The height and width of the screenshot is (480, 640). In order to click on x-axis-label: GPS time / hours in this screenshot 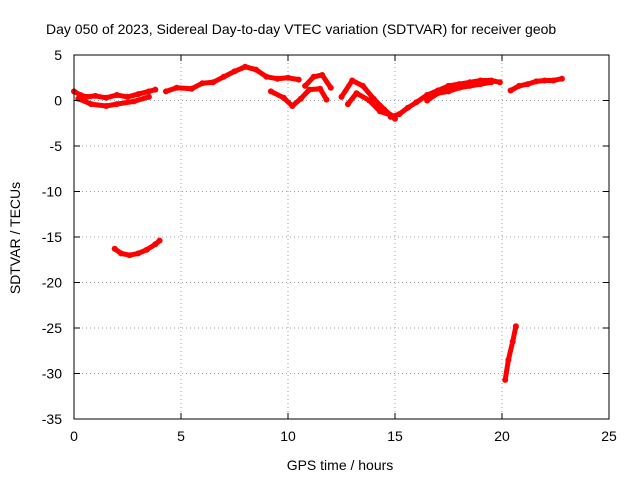, I will do `click(340, 465)`.